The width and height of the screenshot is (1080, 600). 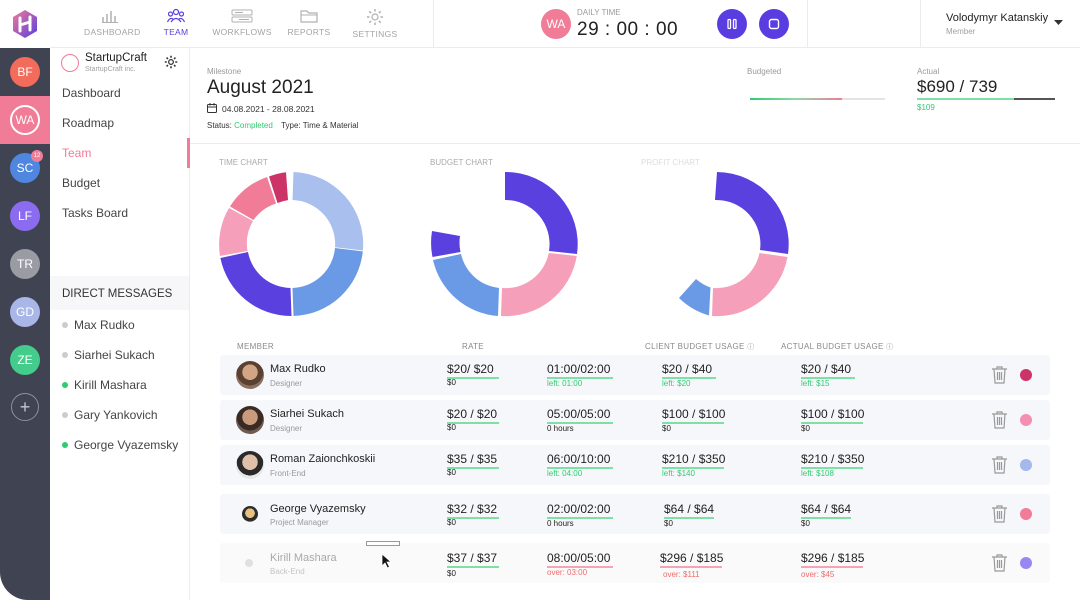 I want to click on rate-sub: $0, so click(x=451, y=573).